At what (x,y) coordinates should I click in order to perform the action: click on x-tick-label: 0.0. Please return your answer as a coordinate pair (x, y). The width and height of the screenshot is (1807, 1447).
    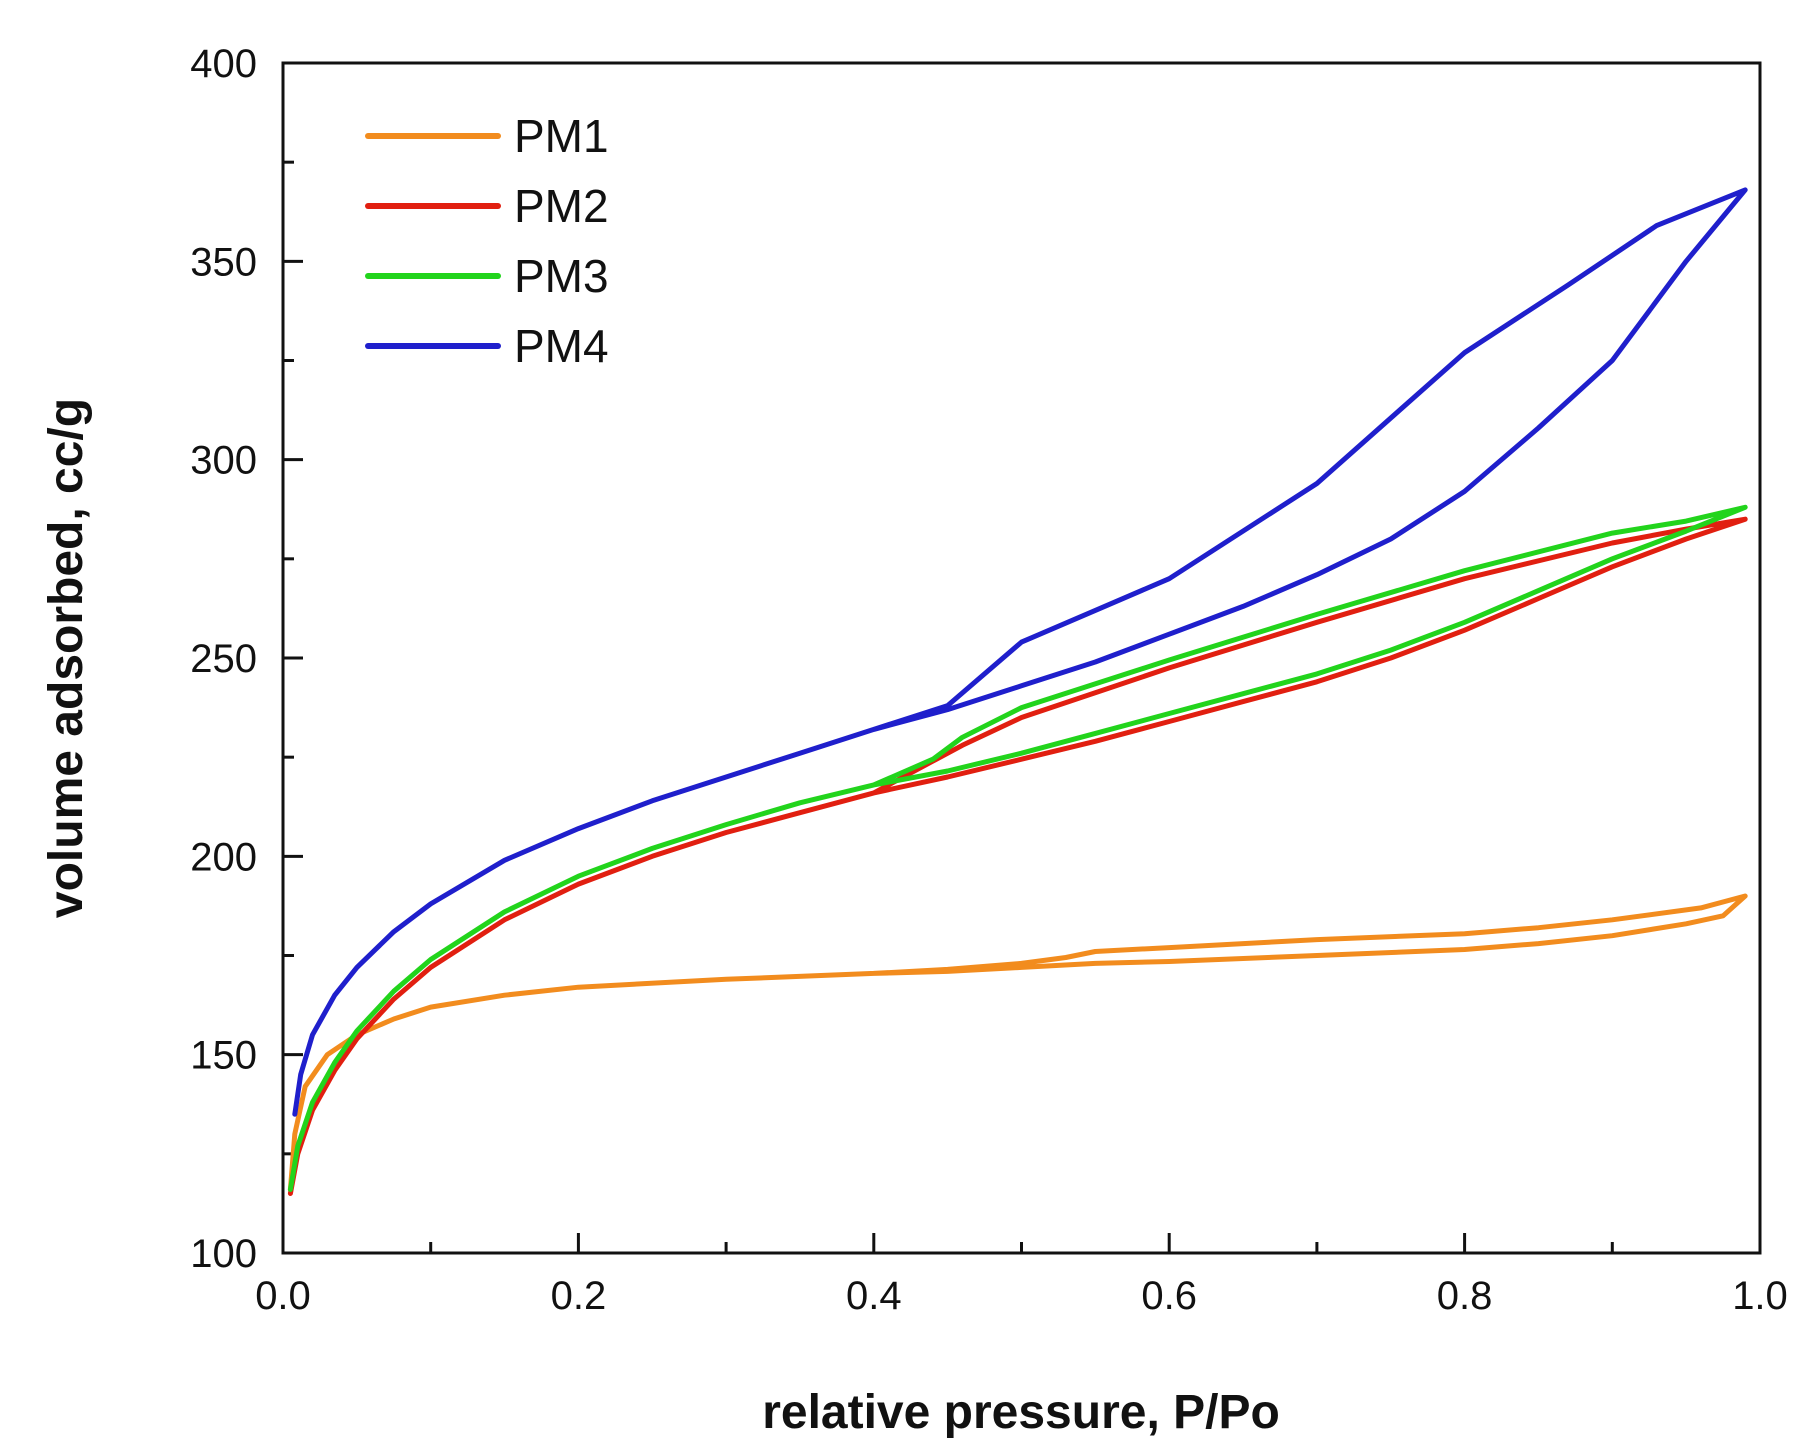
    Looking at the image, I should click on (283, 1296).